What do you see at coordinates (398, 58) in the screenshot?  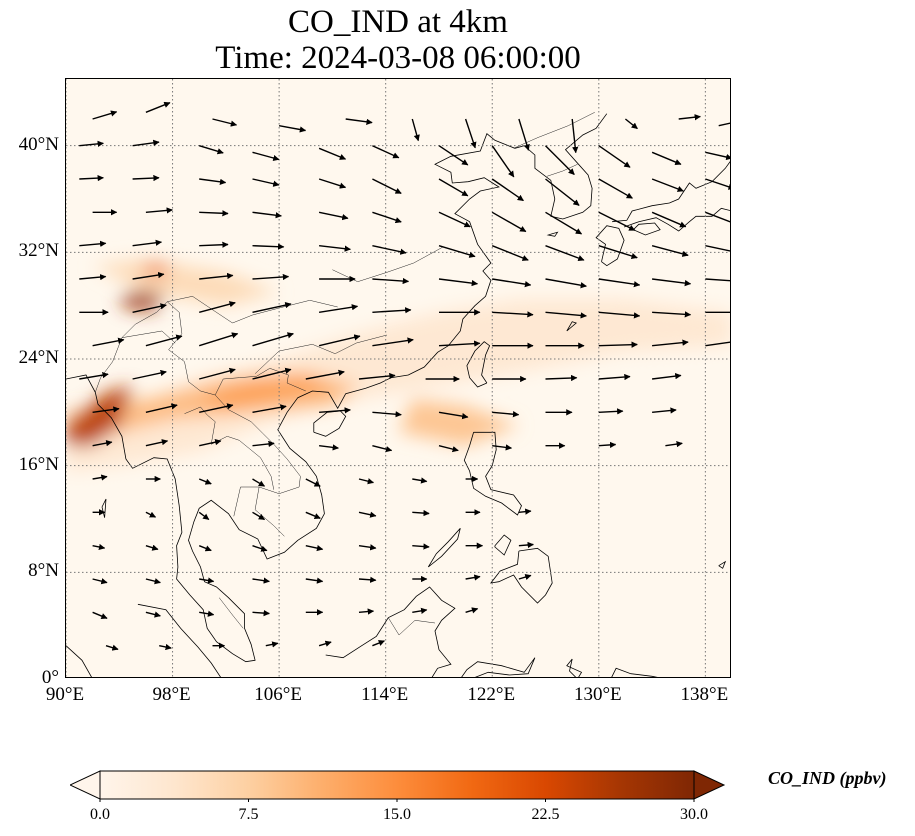 I see `map-subtitle-time: Time: 2024-03-08 06:00:00` at bounding box center [398, 58].